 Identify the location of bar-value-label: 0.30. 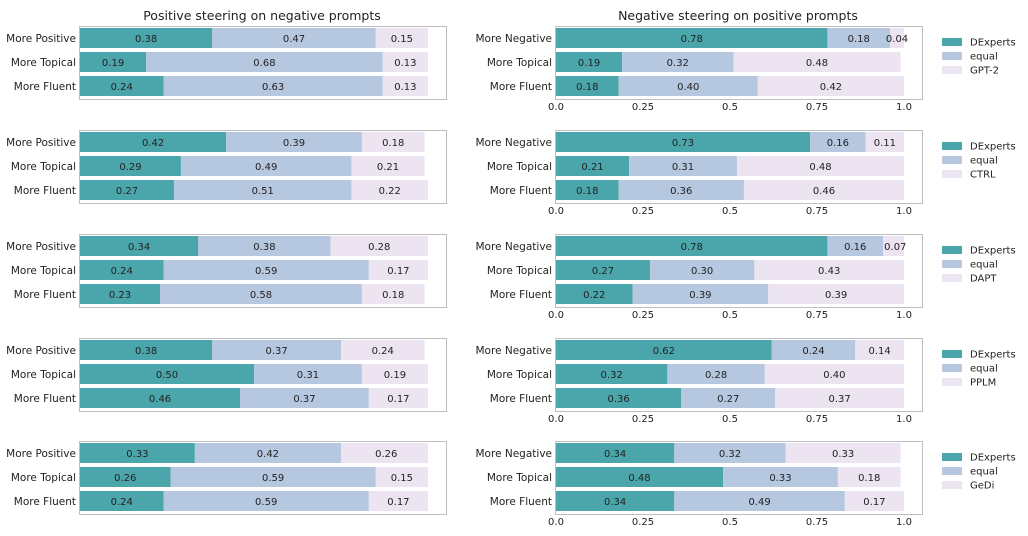
(702, 271).